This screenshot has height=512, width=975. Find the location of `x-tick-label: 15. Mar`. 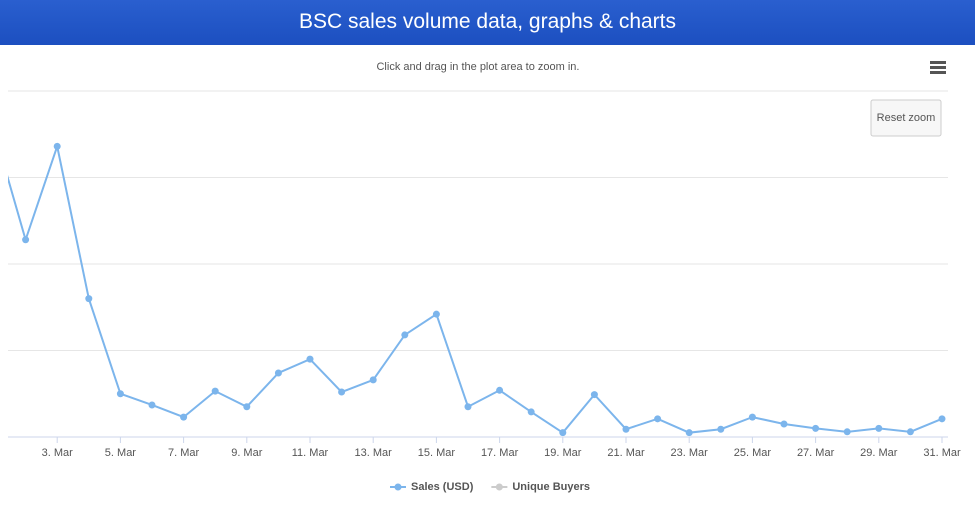

x-tick-label: 15. Mar is located at coordinates (437, 453).